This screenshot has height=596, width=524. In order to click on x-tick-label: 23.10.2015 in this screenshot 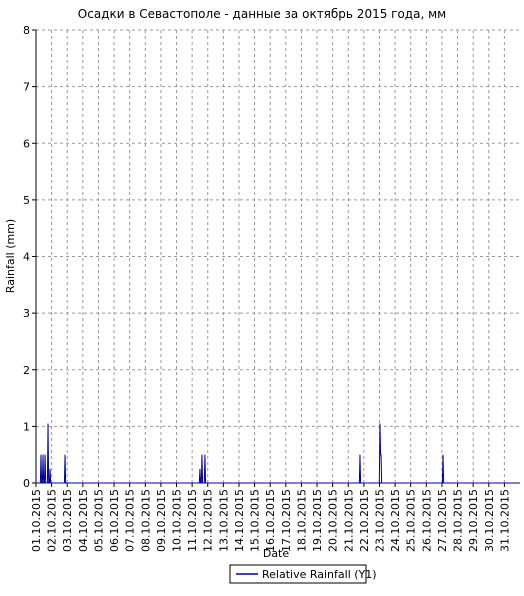, I will do `click(379, 520)`.